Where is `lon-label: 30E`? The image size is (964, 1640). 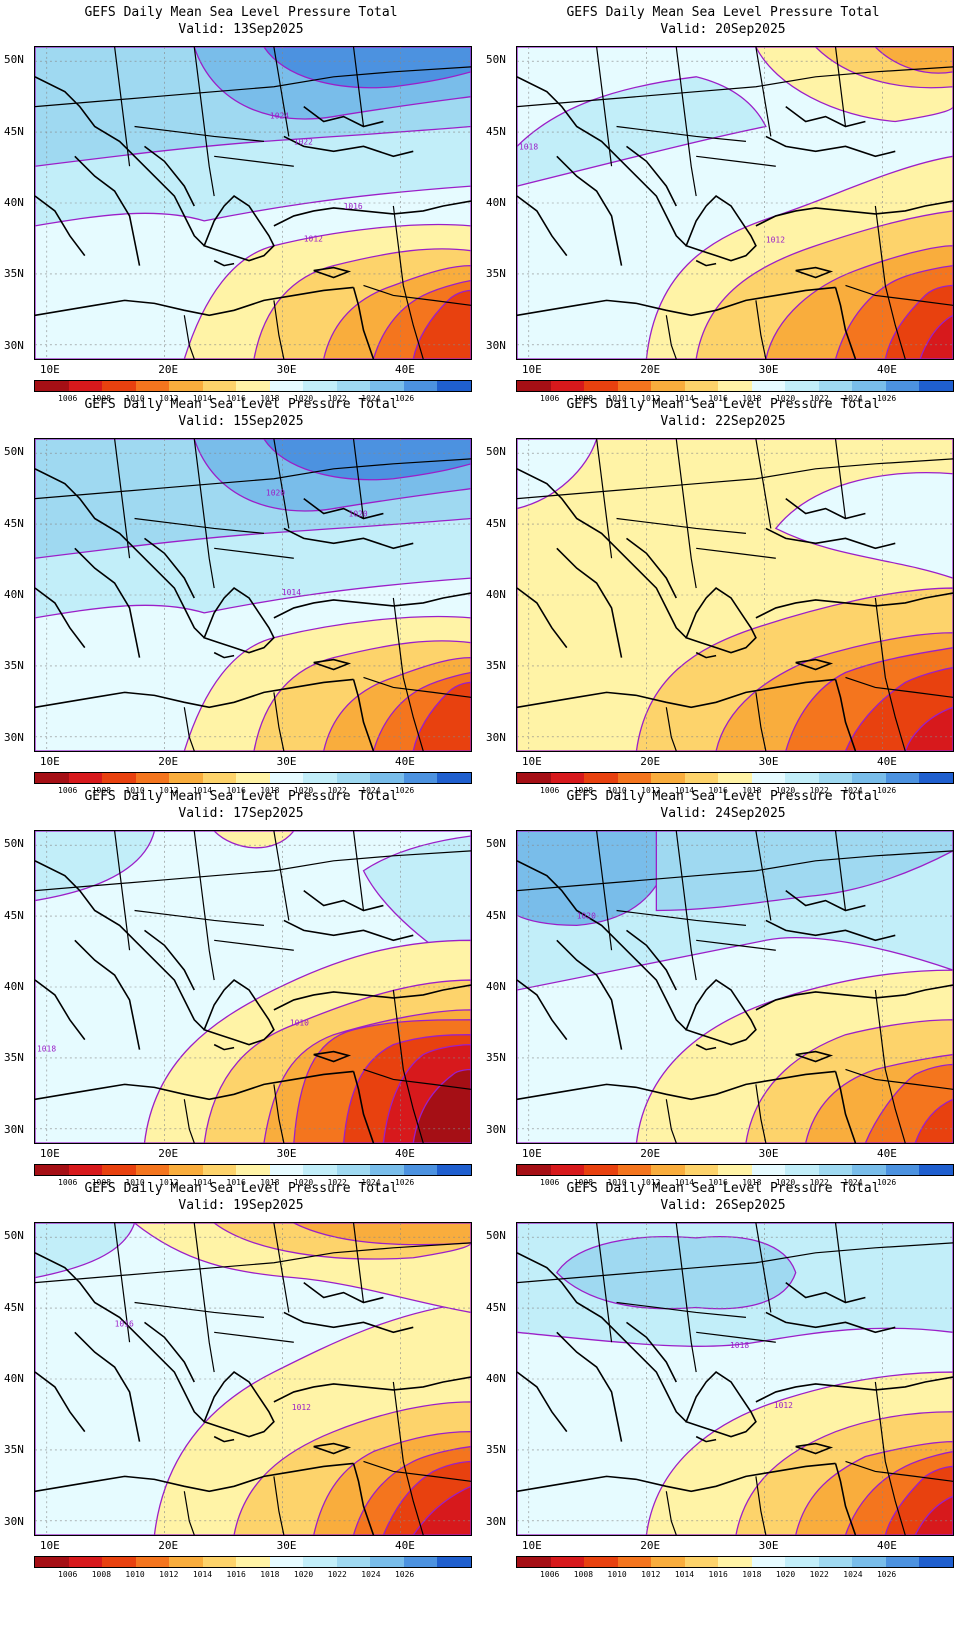
lon-label: 30E is located at coordinates (768, 761).